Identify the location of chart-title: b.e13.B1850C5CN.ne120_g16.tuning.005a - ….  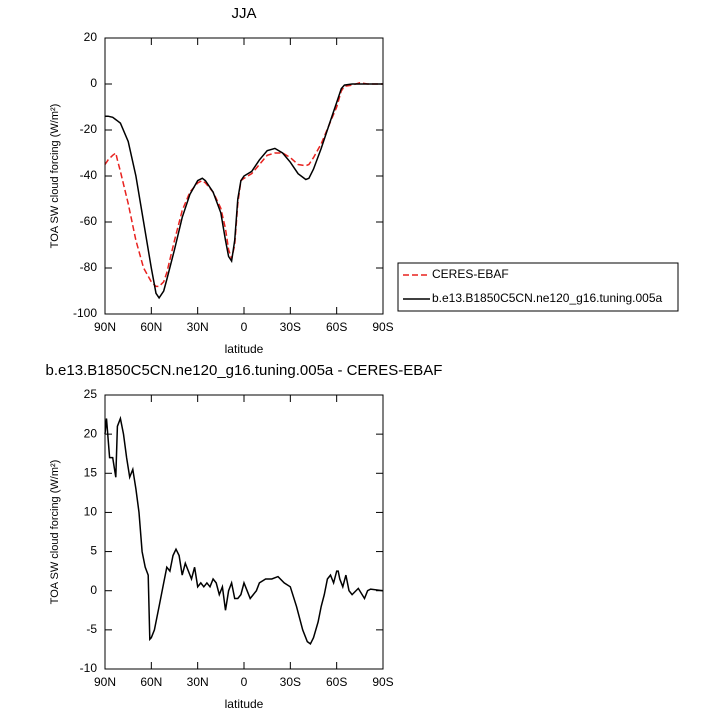
(244, 370).